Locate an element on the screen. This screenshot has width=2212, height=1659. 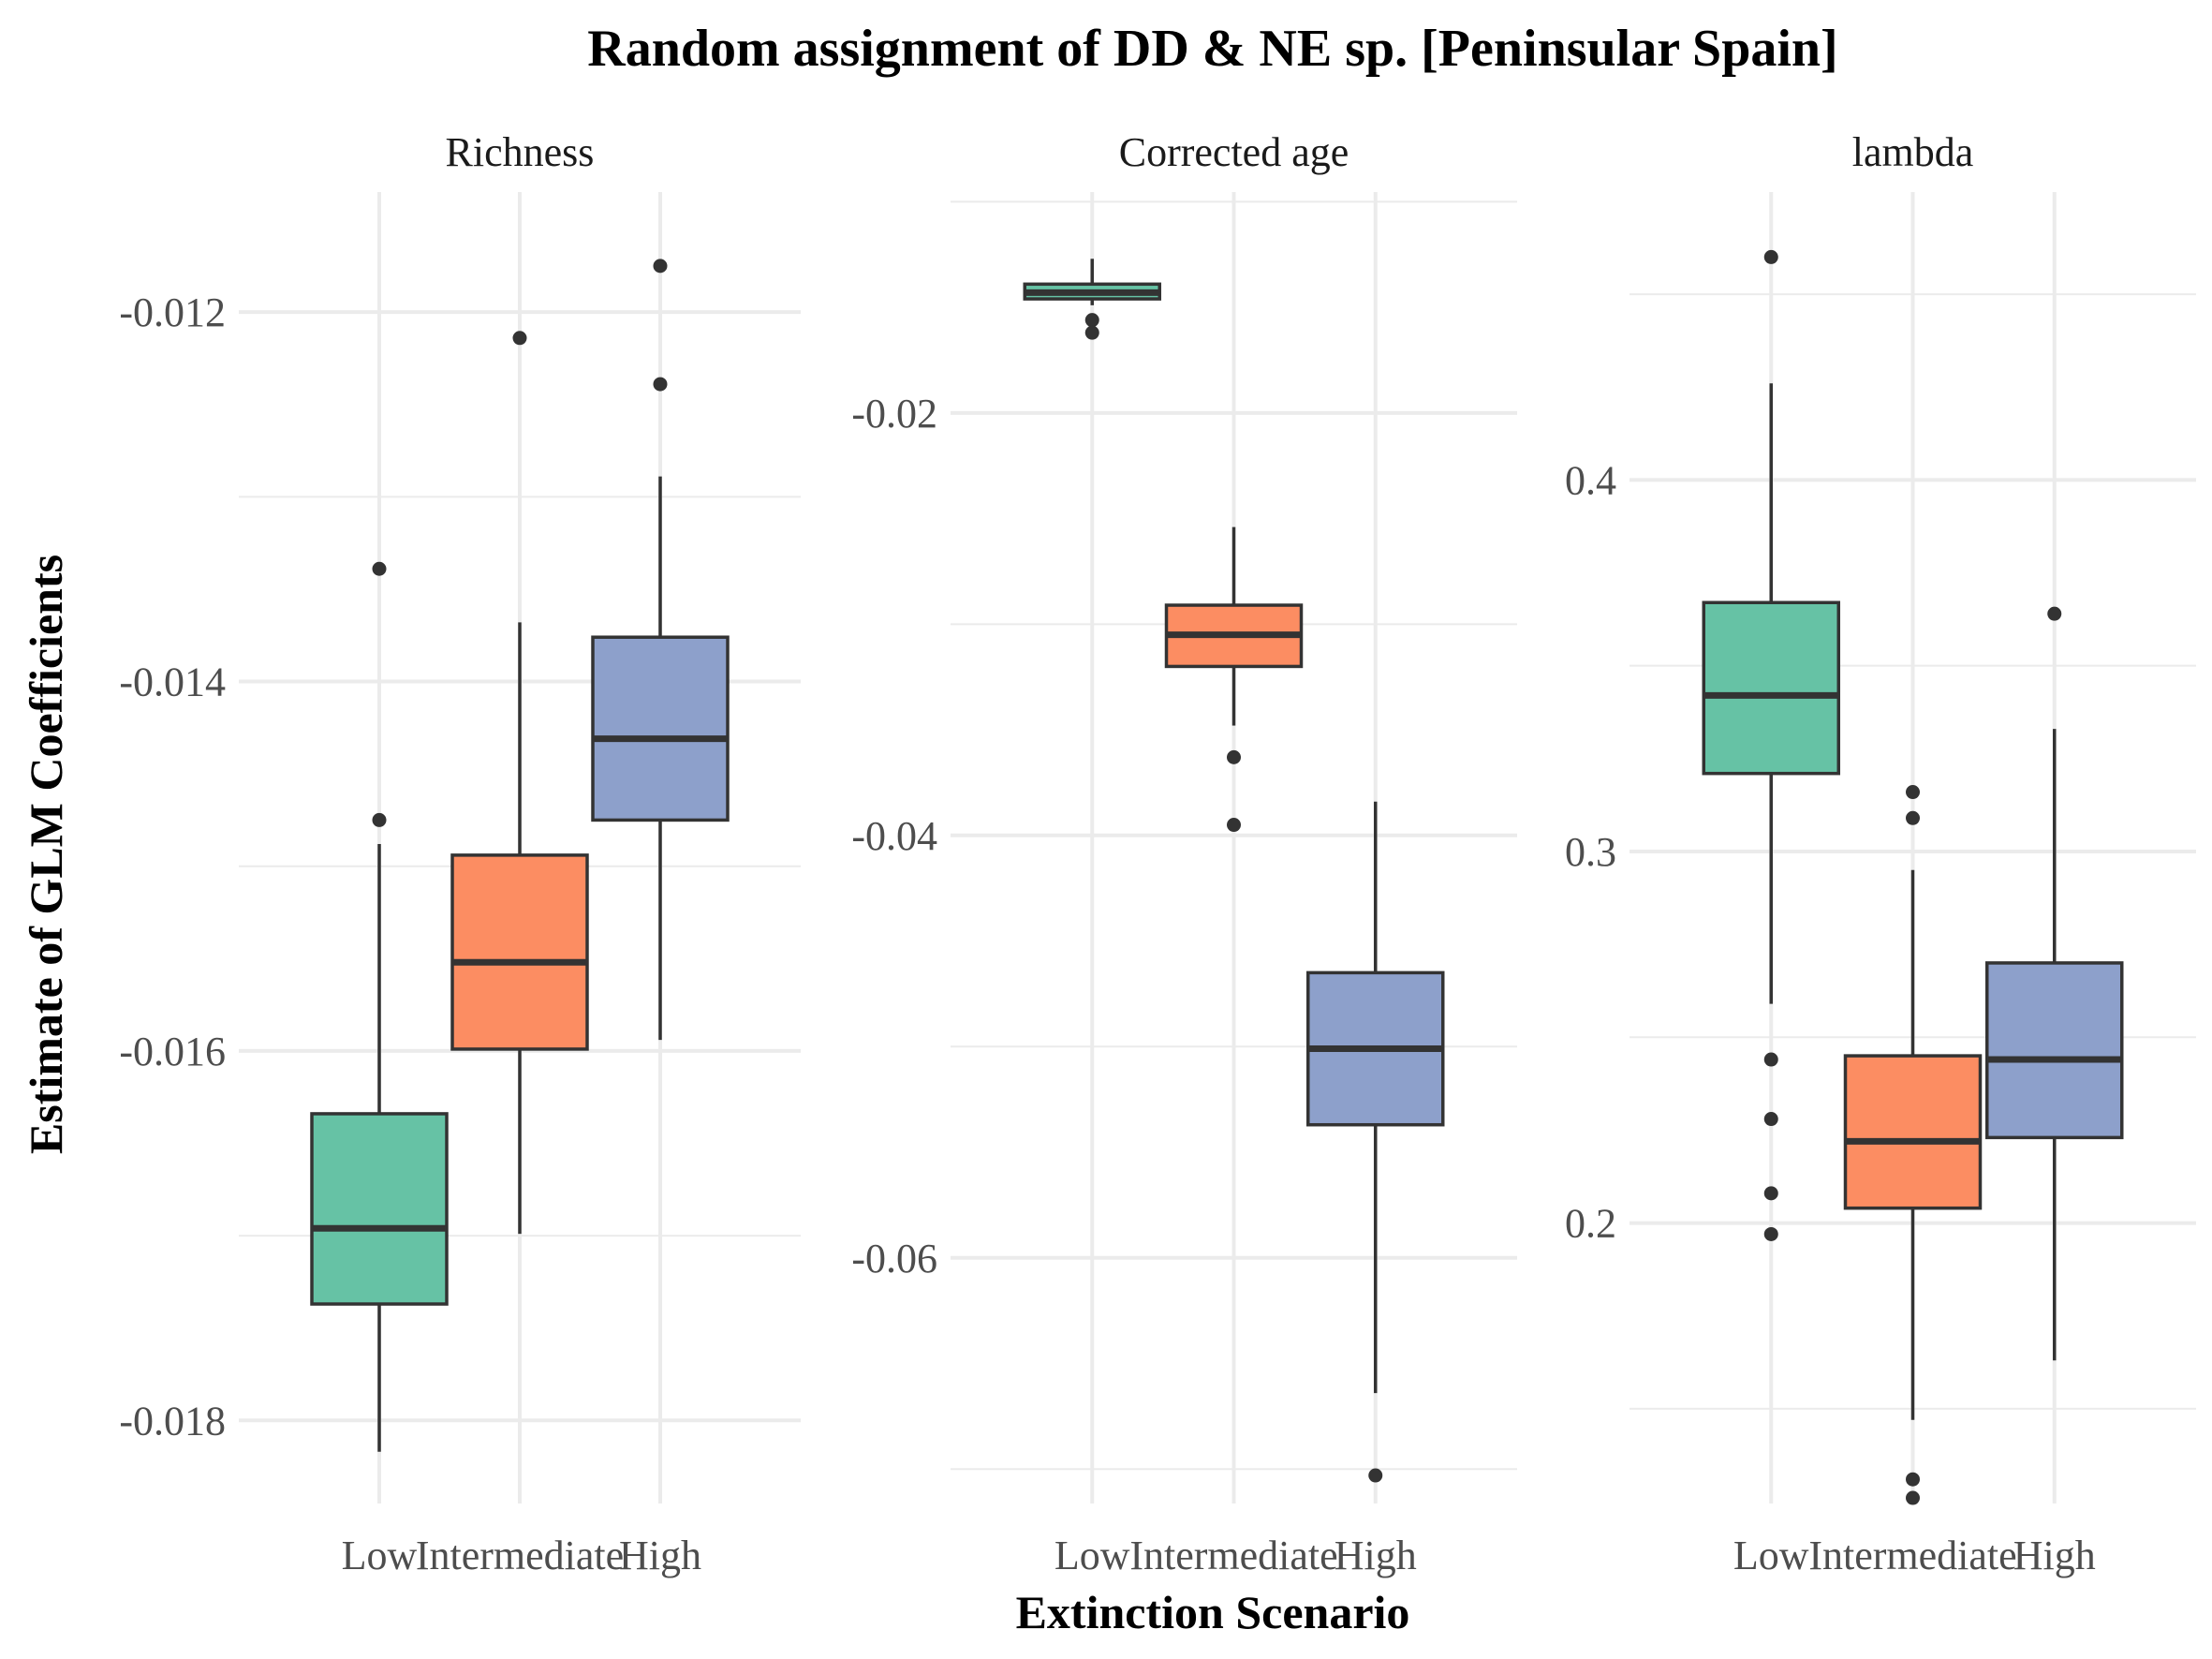
y-tick-label: -0.014 is located at coordinates (172, 682).